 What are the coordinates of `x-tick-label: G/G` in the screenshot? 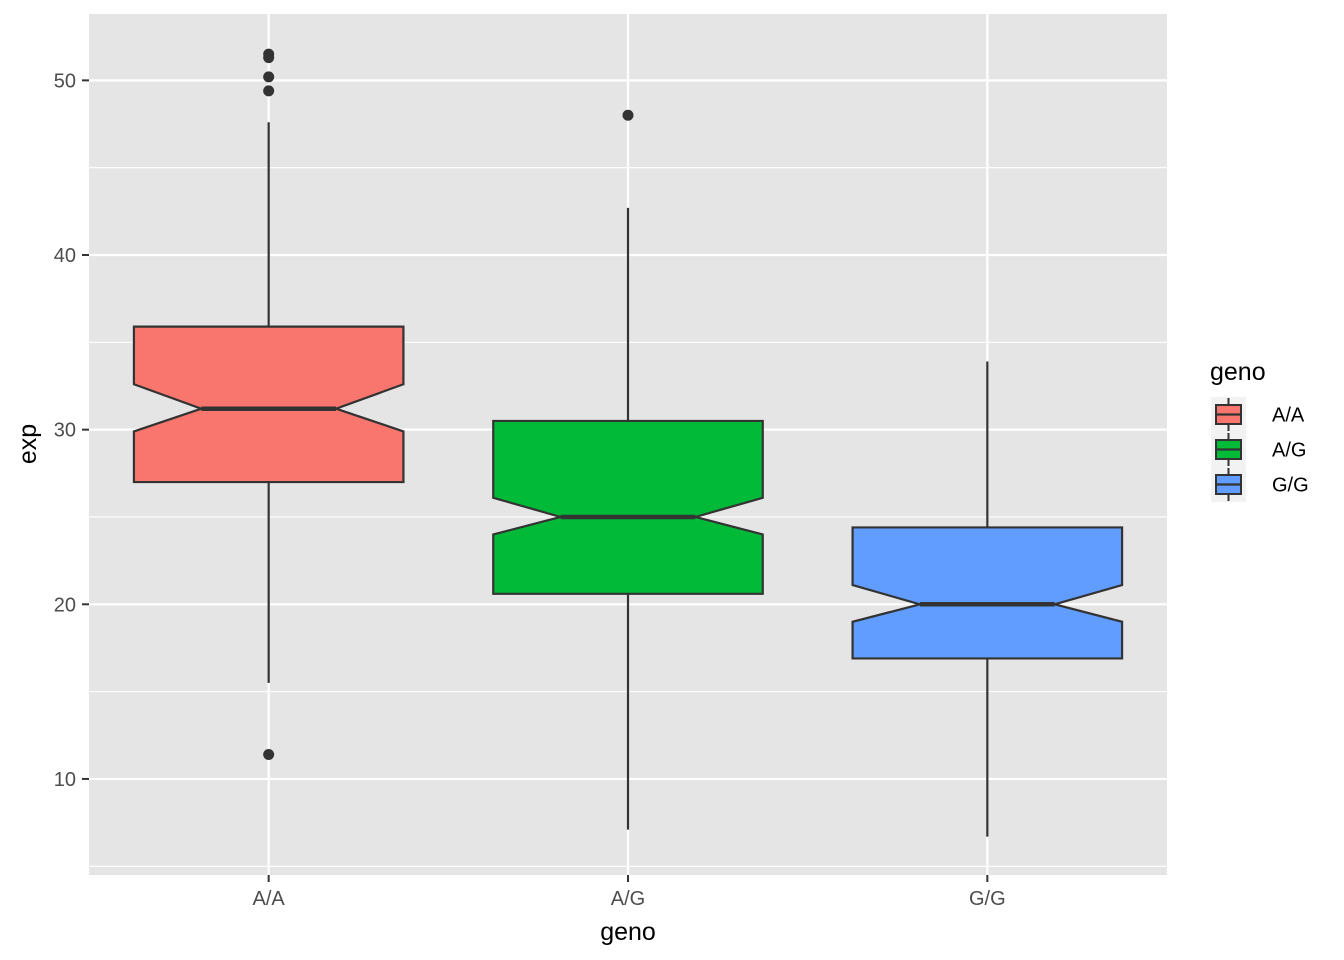 It's located at (987, 899).